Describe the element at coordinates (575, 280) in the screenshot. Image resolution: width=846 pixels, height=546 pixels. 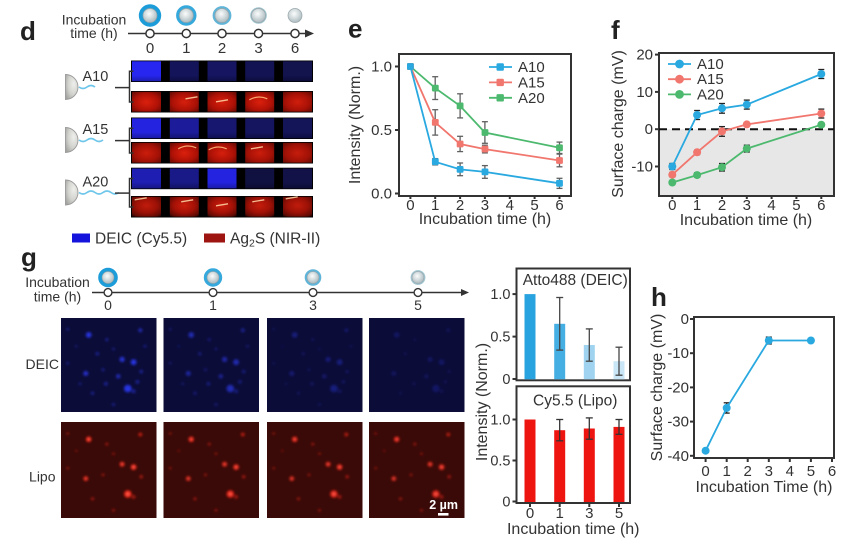
I see `svg-text: Atto488 (DEIC)` at that location.